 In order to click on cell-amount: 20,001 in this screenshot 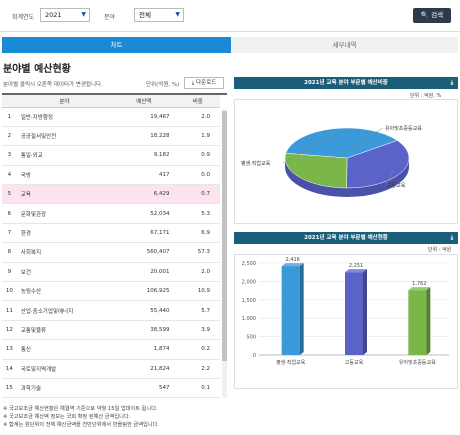, I will do `click(144, 272)`.